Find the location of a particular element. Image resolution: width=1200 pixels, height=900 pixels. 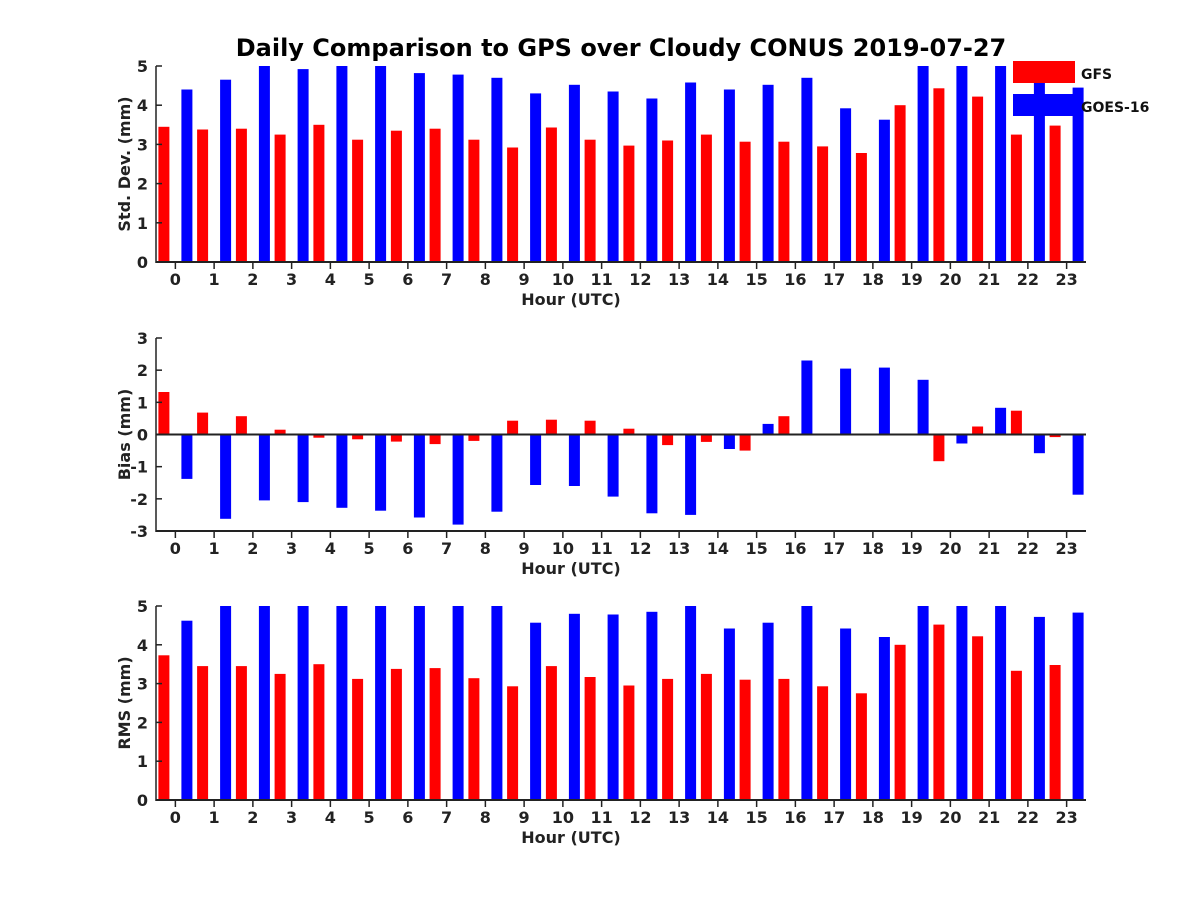

x-tick-label: 2 is located at coordinates (252, 279).